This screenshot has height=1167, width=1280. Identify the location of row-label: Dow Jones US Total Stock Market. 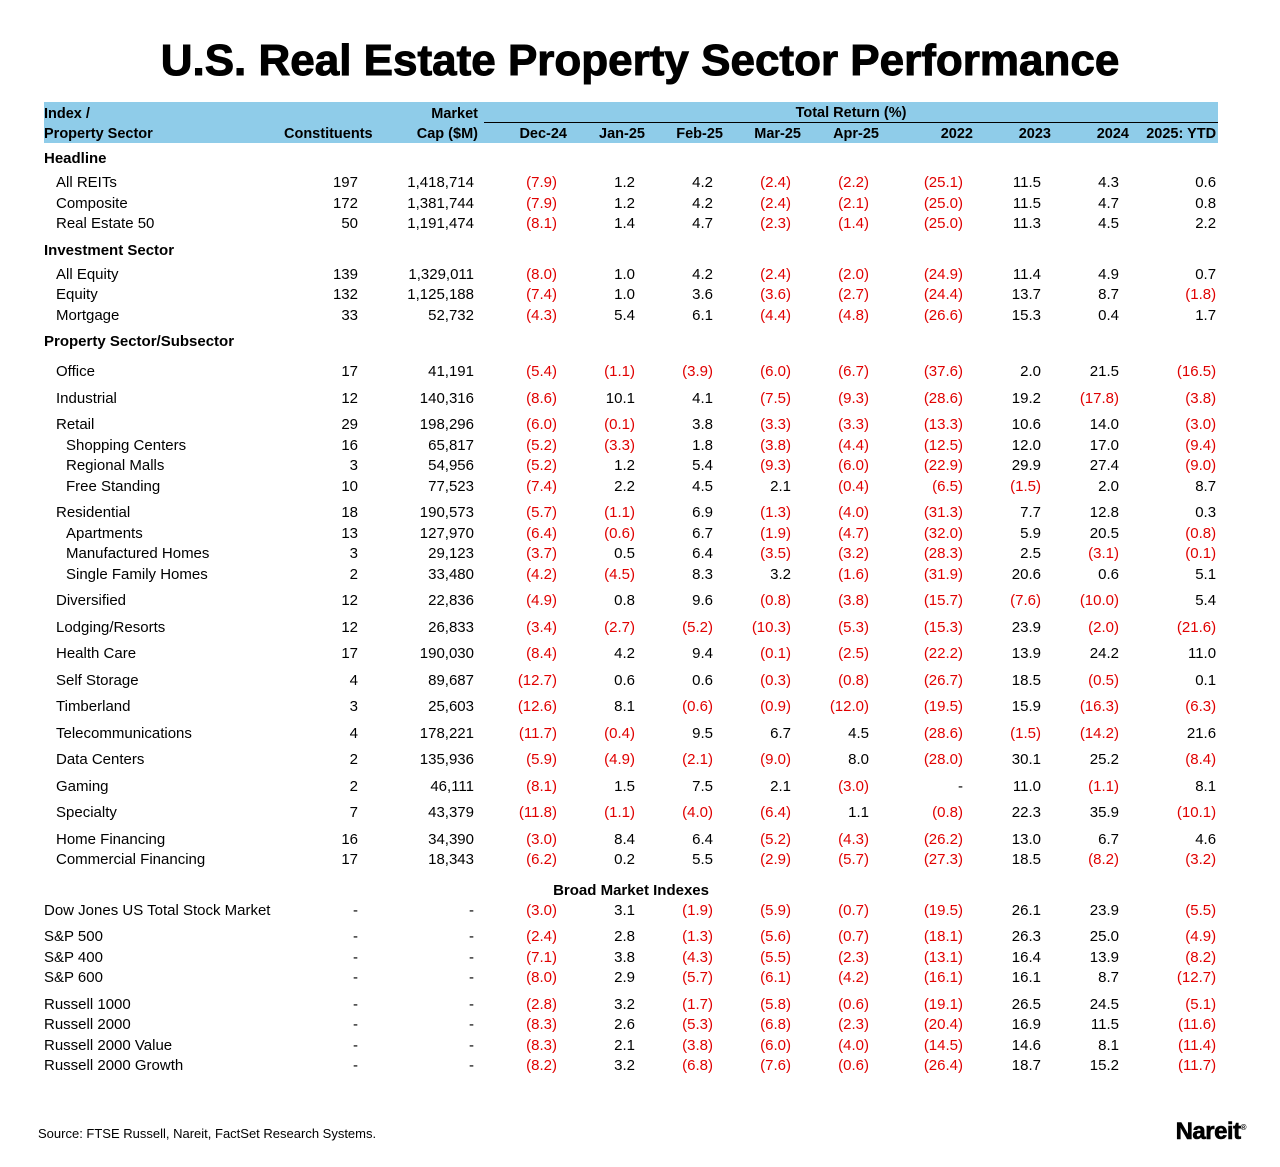
(157, 910).